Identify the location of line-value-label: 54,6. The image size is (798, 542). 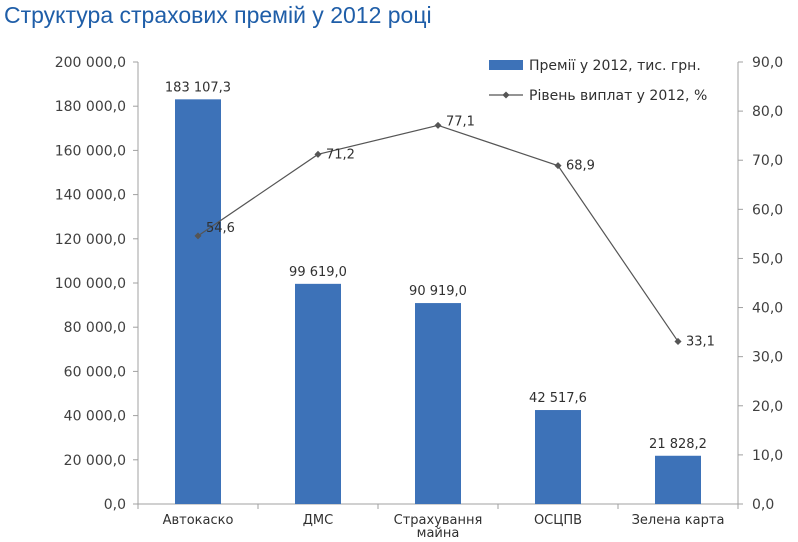
(220, 228).